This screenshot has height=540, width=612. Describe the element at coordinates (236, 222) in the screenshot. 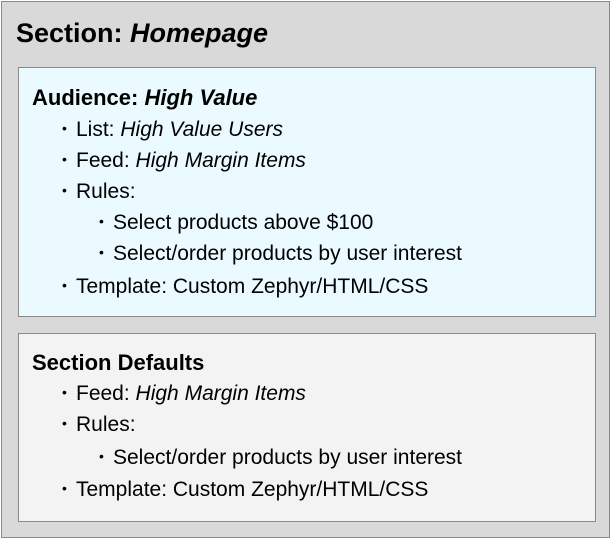

I see `list-item: • Select products above $100` at that location.